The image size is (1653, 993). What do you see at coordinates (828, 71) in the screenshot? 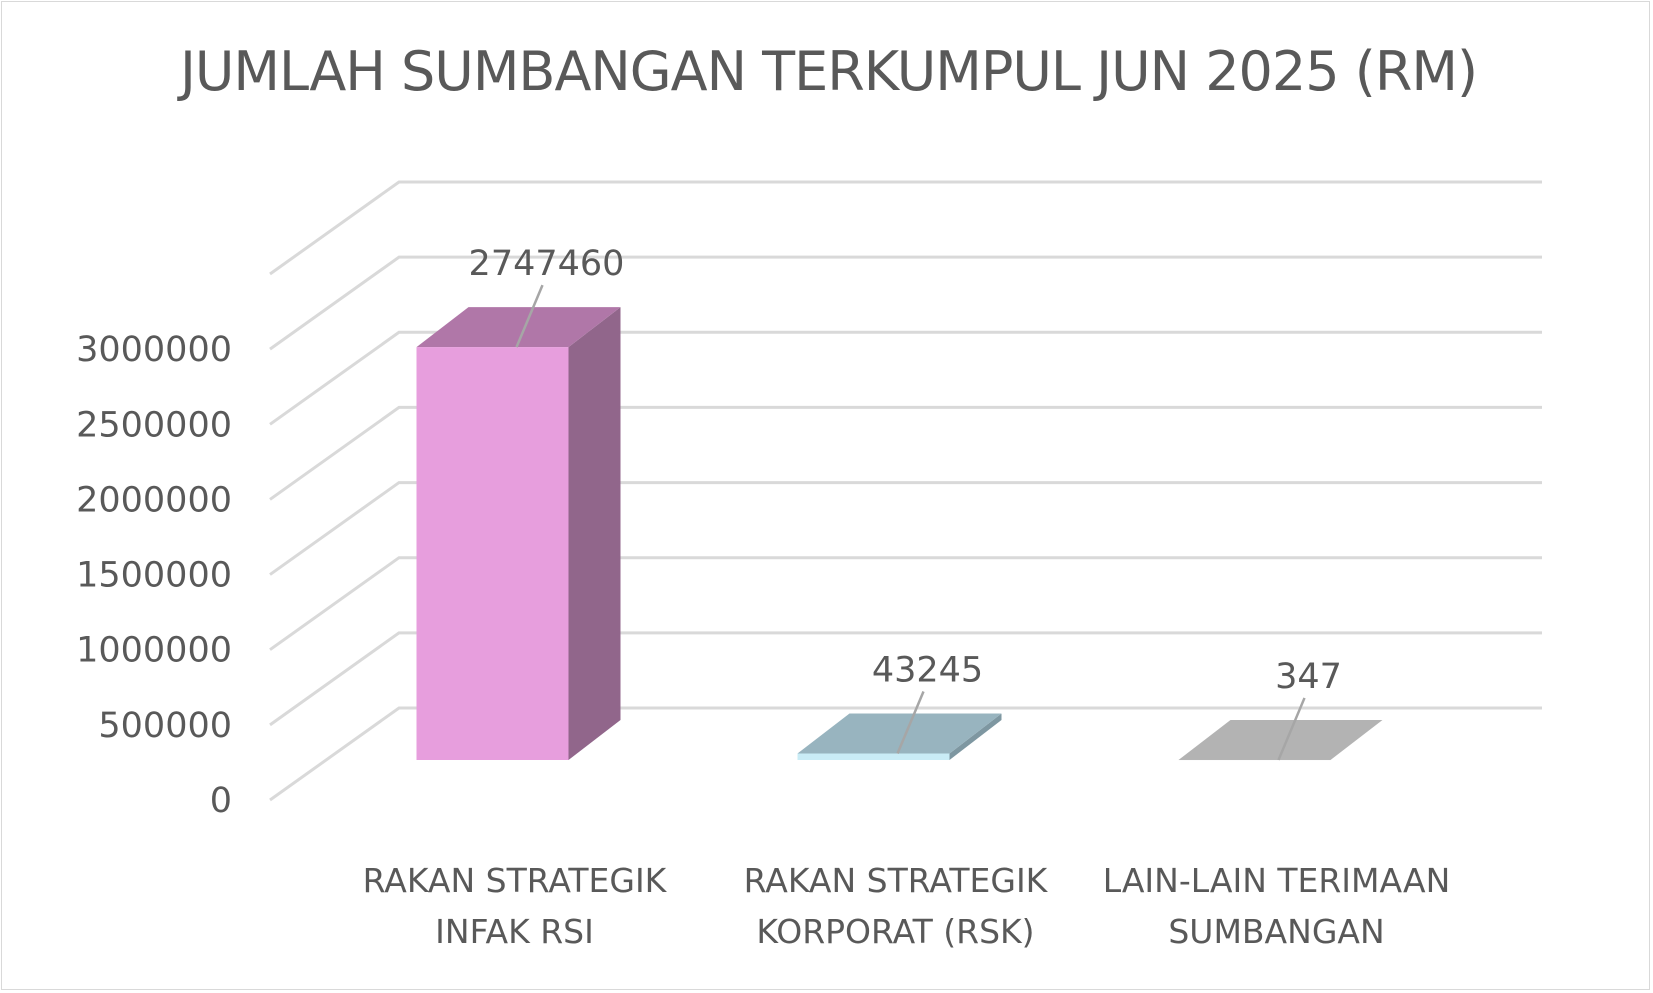
I see `chart-title: JUMLAH SUMBANGAN TERKUMPUL JUN 2025 (RM)` at bounding box center [828, 71].